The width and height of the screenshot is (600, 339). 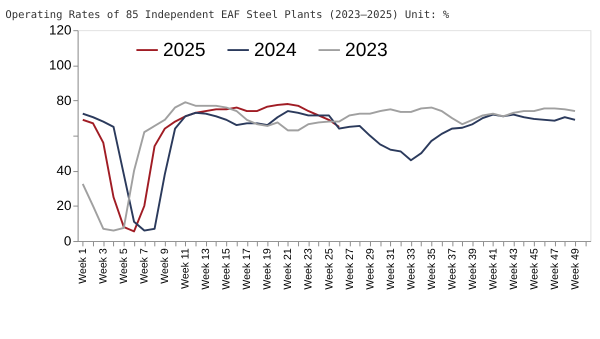 What do you see at coordinates (64, 100) in the screenshot?
I see `y-tick-label: 80` at bounding box center [64, 100].